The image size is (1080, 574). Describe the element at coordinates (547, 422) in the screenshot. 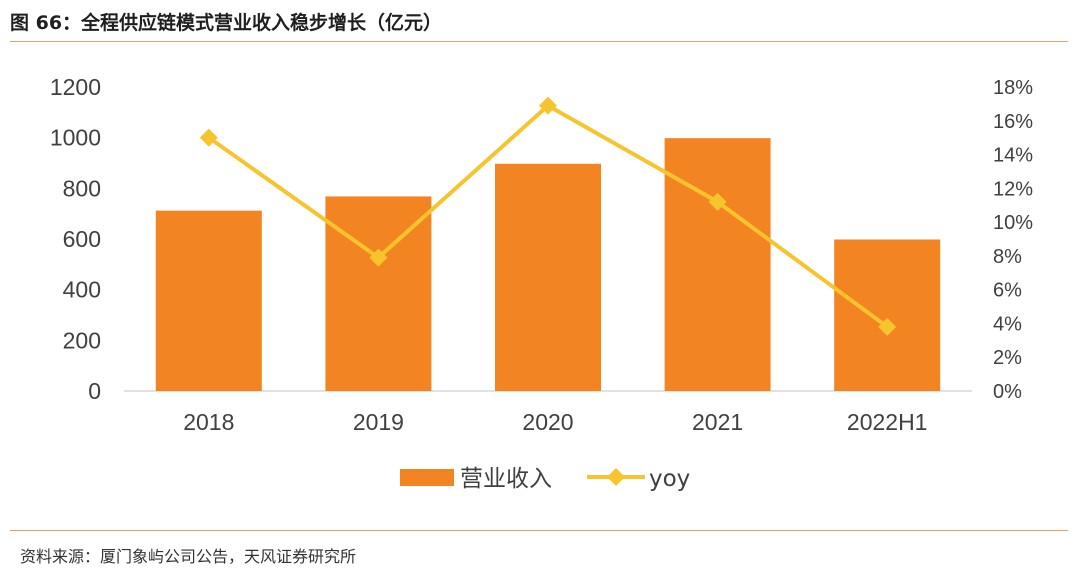

I see `x-tick-label: 2020` at that location.